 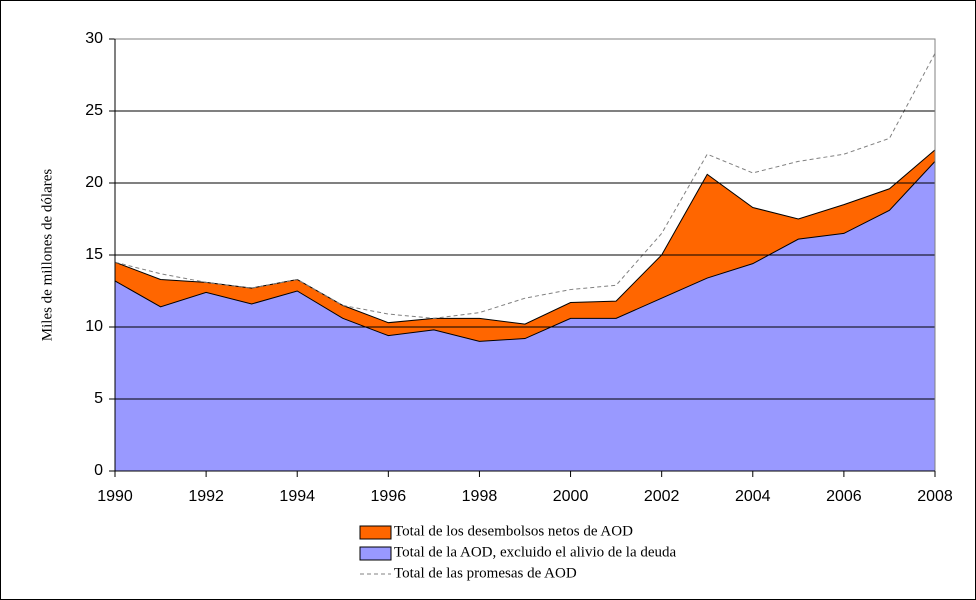 What do you see at coordinates (662, 496) in the screenshot?
I see `x-tick-label: 2002` at bounding box center [662, 496].